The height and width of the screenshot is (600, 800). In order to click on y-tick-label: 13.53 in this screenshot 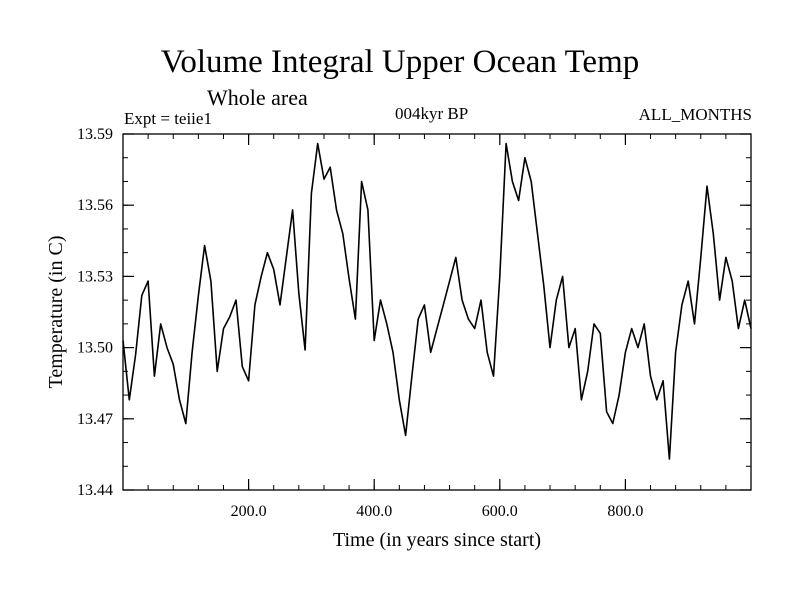, I will do `click(95, 276)`.